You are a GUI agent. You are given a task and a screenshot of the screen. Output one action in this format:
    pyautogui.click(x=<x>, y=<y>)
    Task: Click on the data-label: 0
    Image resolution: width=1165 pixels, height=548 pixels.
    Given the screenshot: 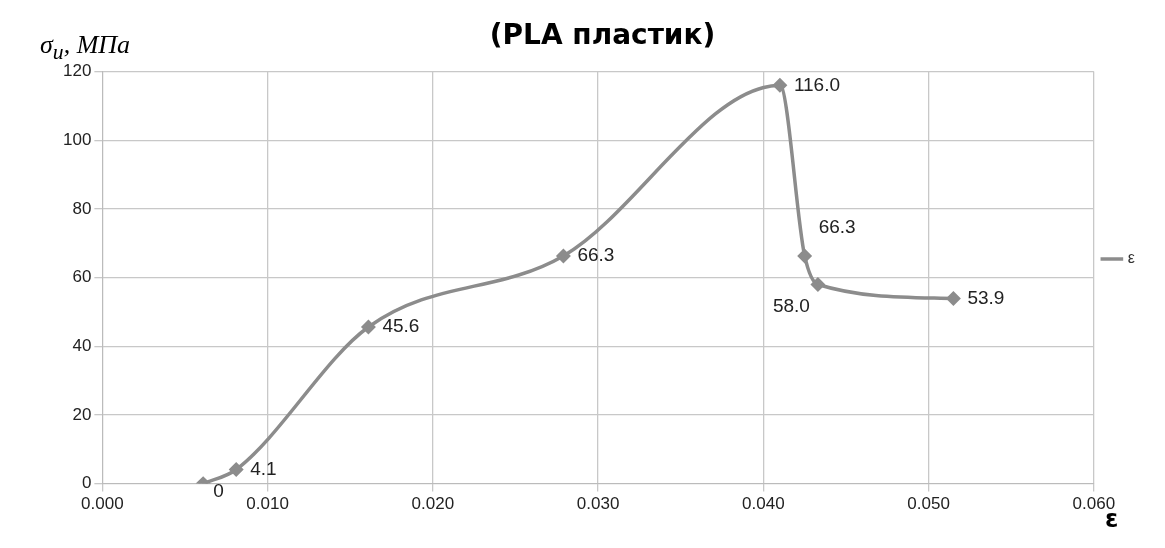 What is the action you would take?
    pyautogui.click(x=218, y=490)
    